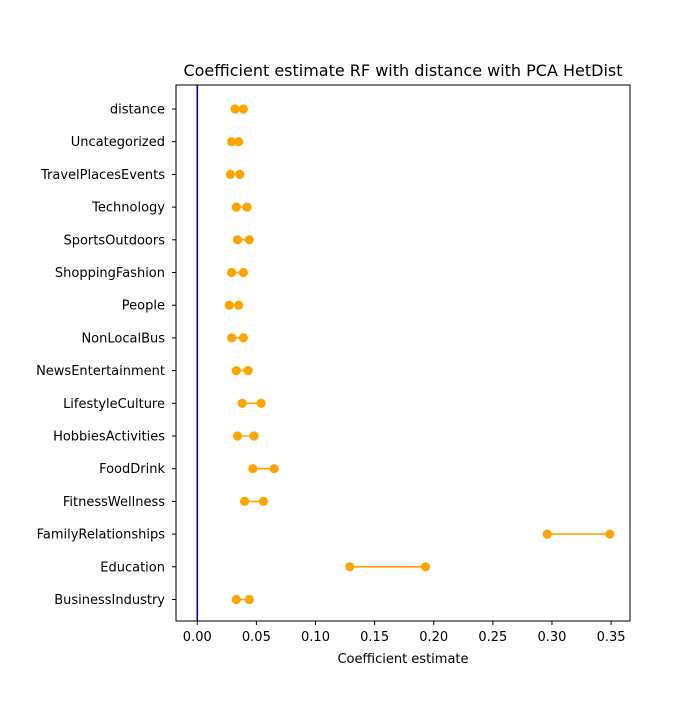 The image size is (700, 705). Describe the element at coordinates (254, 501) in the screenshot. I see `interval-FitnessWellness` at that location.